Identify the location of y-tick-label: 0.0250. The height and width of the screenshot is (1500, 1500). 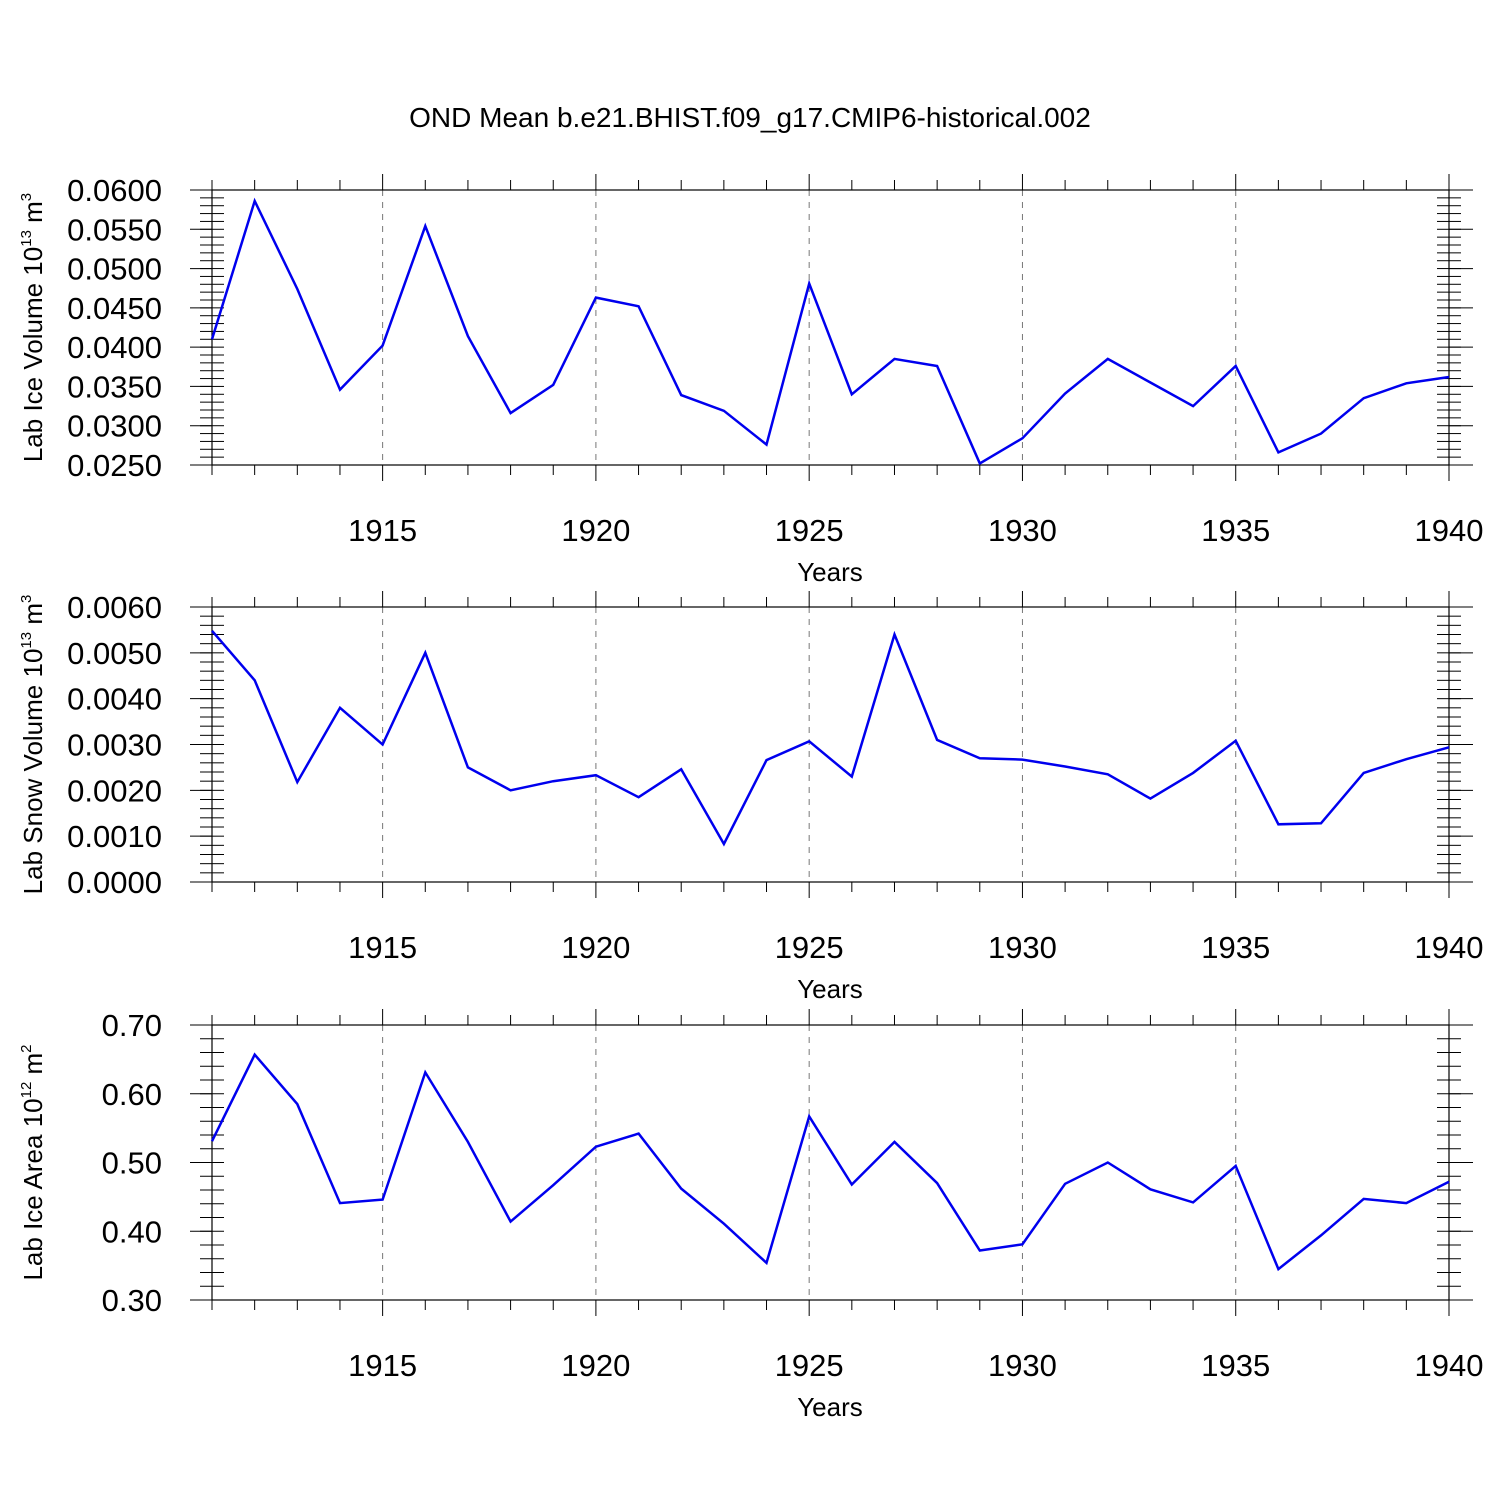
(114, 465).